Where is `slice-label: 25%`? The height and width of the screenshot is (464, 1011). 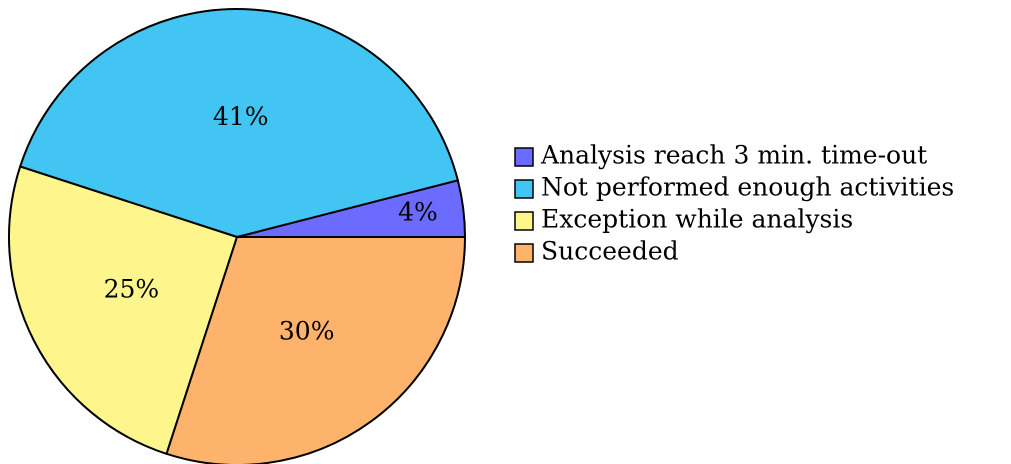
slice-label: 25% is located at coordinates (132, 288).